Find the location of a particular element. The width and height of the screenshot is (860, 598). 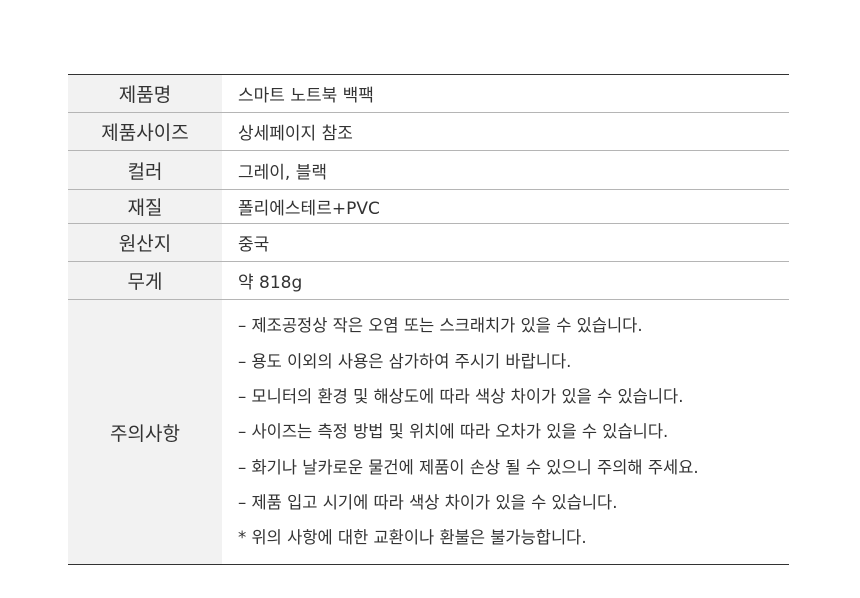

row-color: 컬러 그레이, 블랙 is located at coordinates (428, 169).